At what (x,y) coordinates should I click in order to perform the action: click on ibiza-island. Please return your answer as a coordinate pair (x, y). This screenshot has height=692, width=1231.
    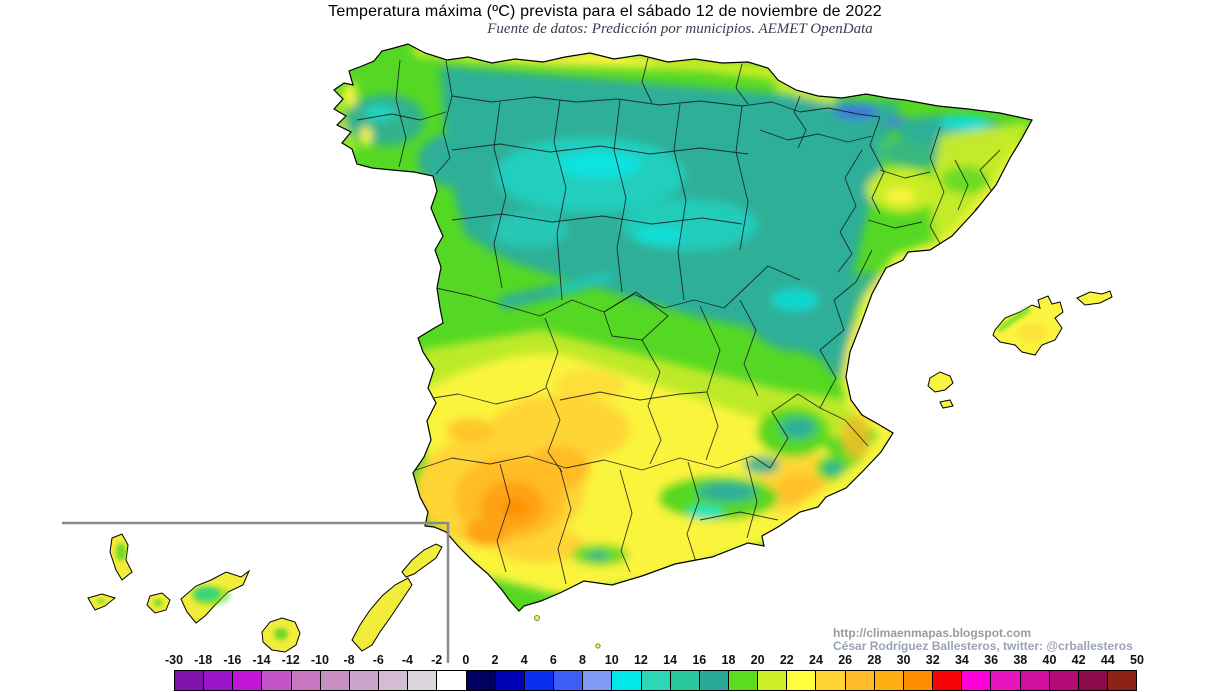
    Looking at the image, I should click on (940, 382).